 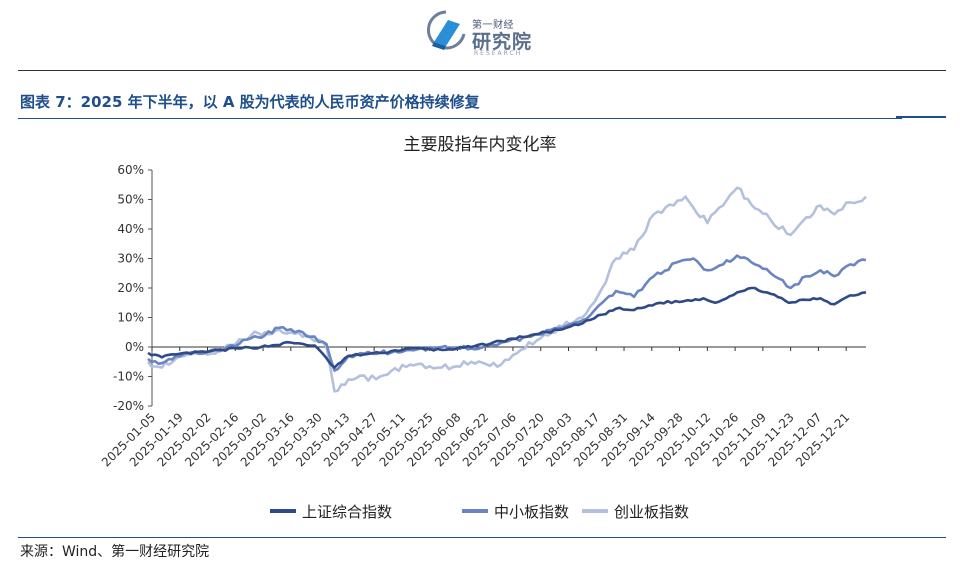 I want to click on legend-label-1: 中小板指数, so click(x=531, y=512).